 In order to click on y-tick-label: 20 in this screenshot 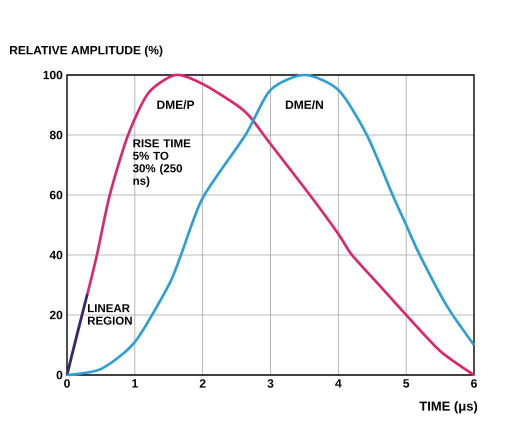, I will do `click(56, 315)`.